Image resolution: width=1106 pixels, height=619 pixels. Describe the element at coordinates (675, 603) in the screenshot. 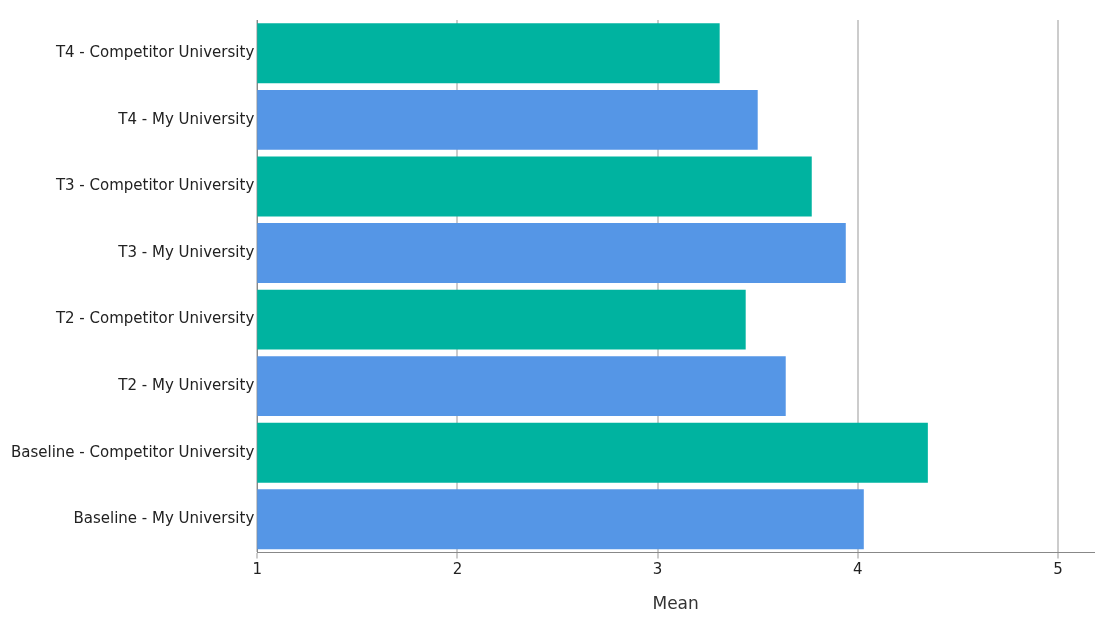

I see `x-axis-title: Mean` at that location.